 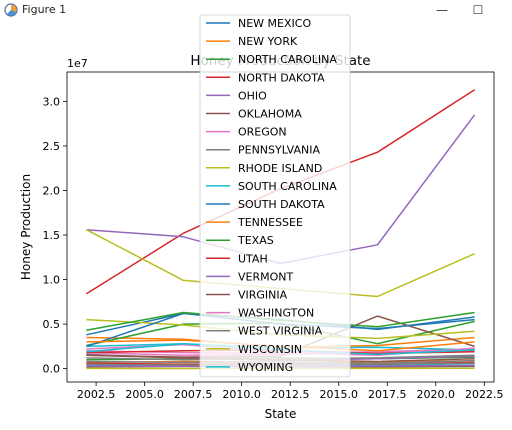 What do you see at coordinates (281, 414) in the screenshot?
I see `x-axis-label: State` at bounding box center [281, 414].